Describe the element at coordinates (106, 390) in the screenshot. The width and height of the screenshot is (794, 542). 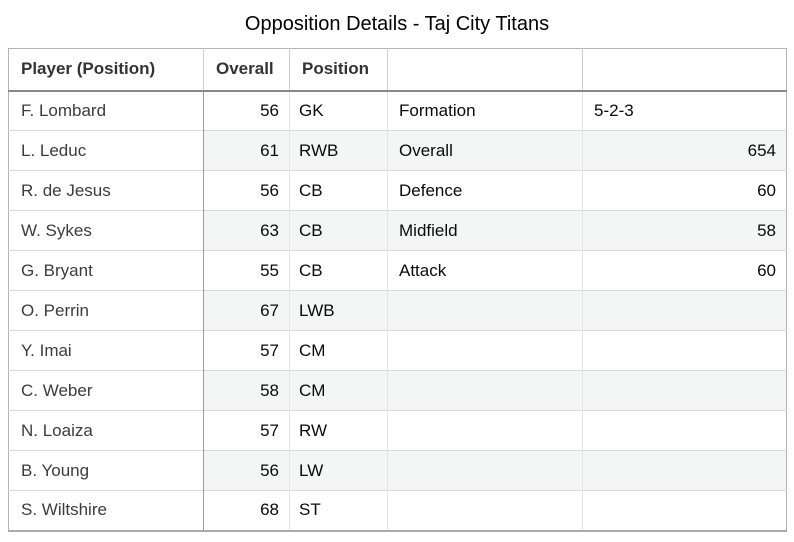
I see `player-name: C. Weber` at that location.